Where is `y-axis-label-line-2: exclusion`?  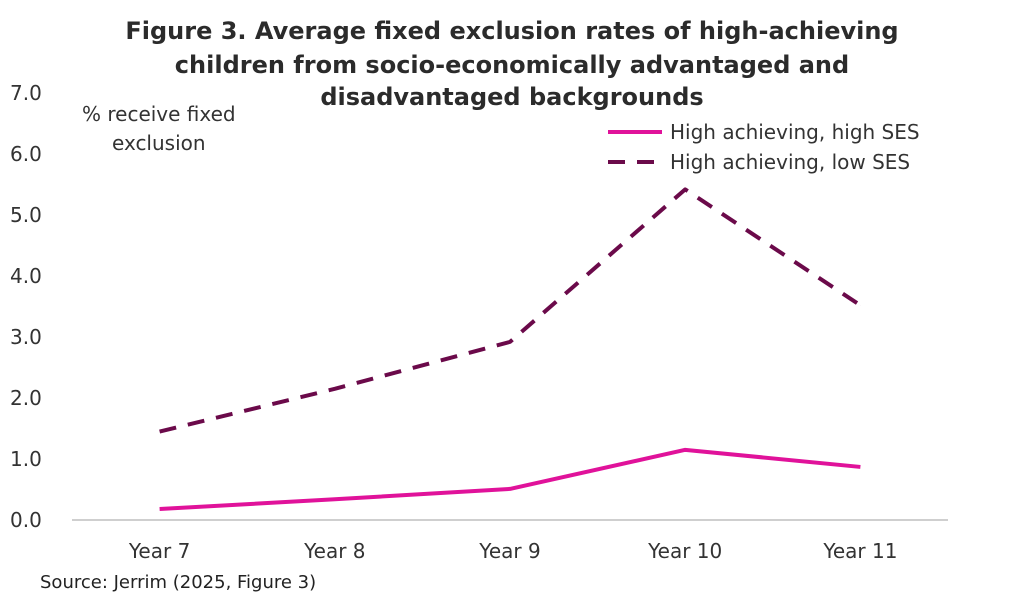 y-axis-label-line-2: exclusion is located at coordinates (159, 143).